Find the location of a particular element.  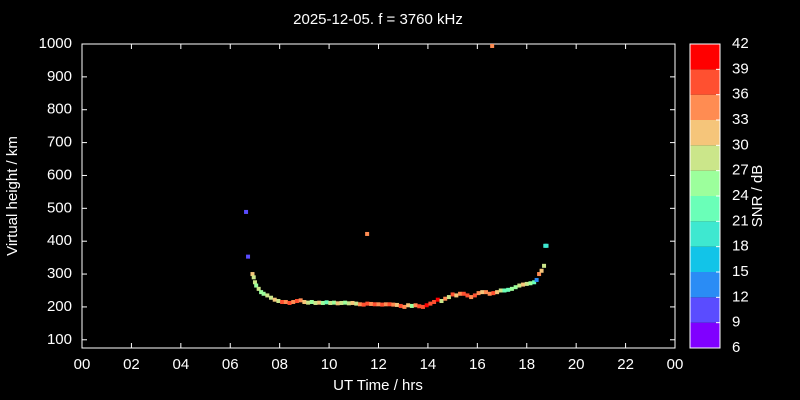

colorbar-tick-label: 42 is located at coordinates (740, 43).